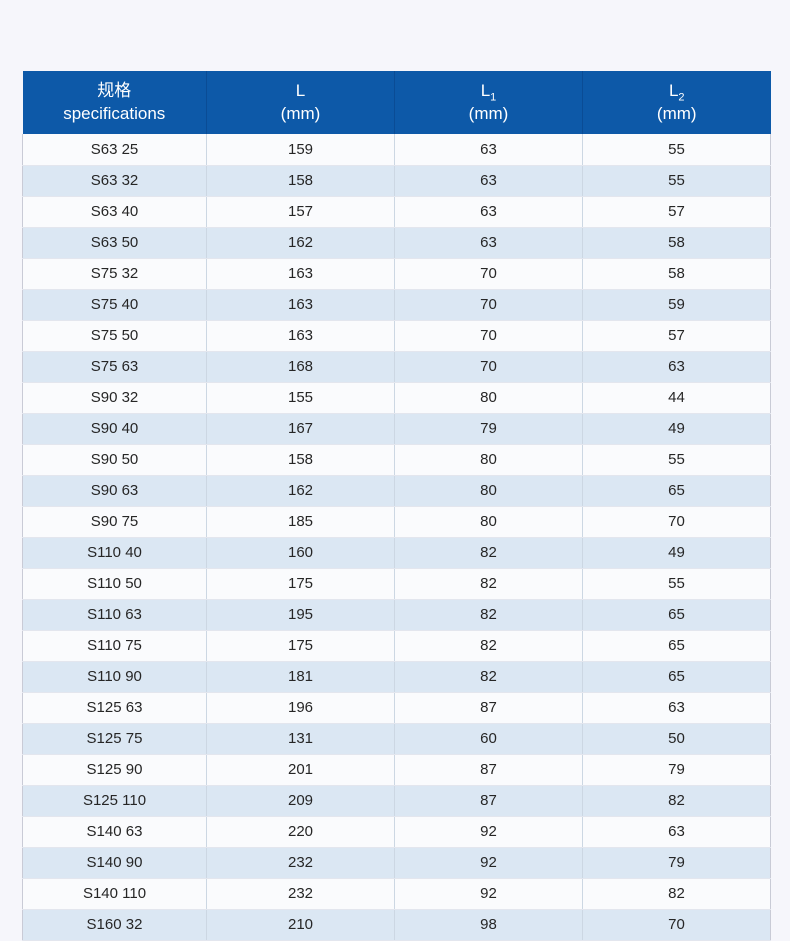 Image resolution: width=790 pixels, height=941 pixels. I want to click on column-header-line1: L1, so click(488, 91).